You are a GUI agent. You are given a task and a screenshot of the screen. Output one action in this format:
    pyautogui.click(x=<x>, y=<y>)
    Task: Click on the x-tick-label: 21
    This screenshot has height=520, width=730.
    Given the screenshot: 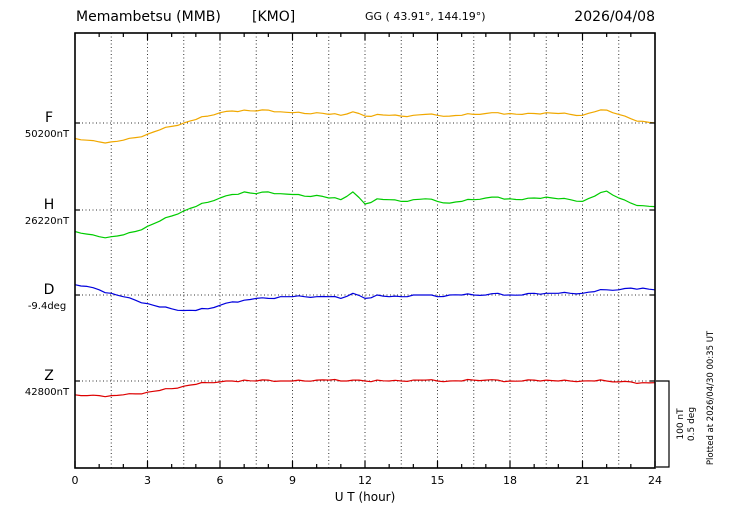 What is the action you would take?
    pyautogui.click(x=583, y=480)
    